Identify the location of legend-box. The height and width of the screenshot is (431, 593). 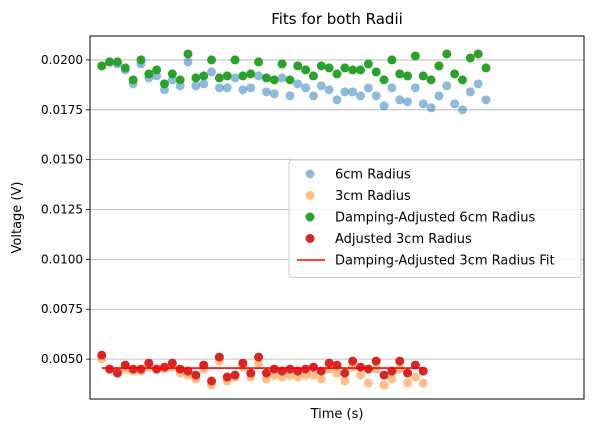
(435, 218).